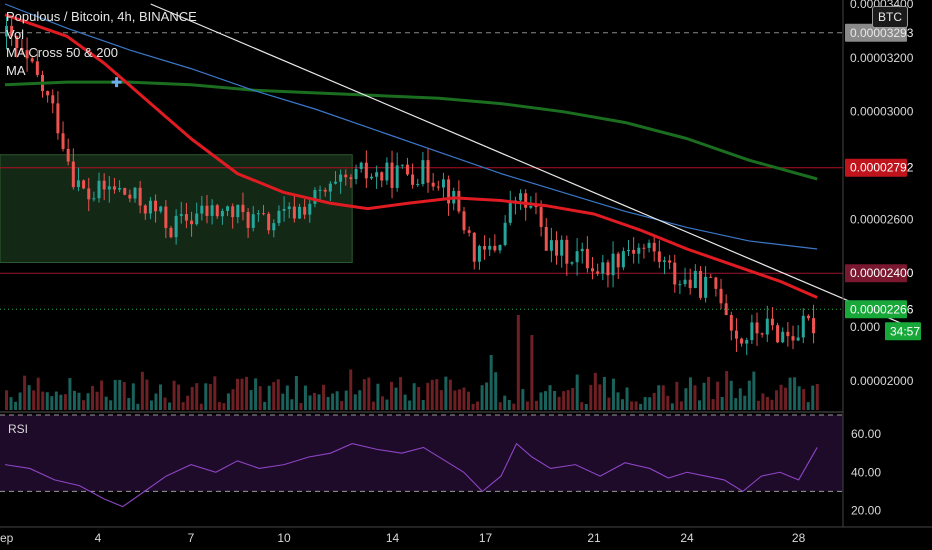 Image resolution: width=932 pixels, height=550 pixels. Describe the element at coordinates (18, 429) in the screenshot. I see `rsi-label: RSI` at that location.